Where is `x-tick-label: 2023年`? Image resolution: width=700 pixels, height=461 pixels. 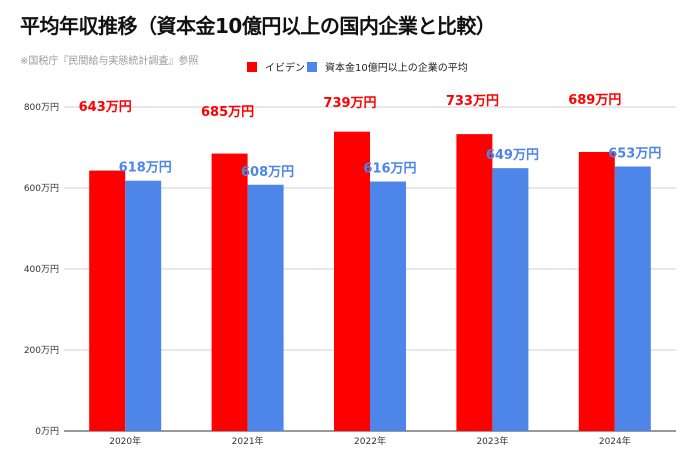 x-tick-label: 2023年 is located at coordinates (492, 441).